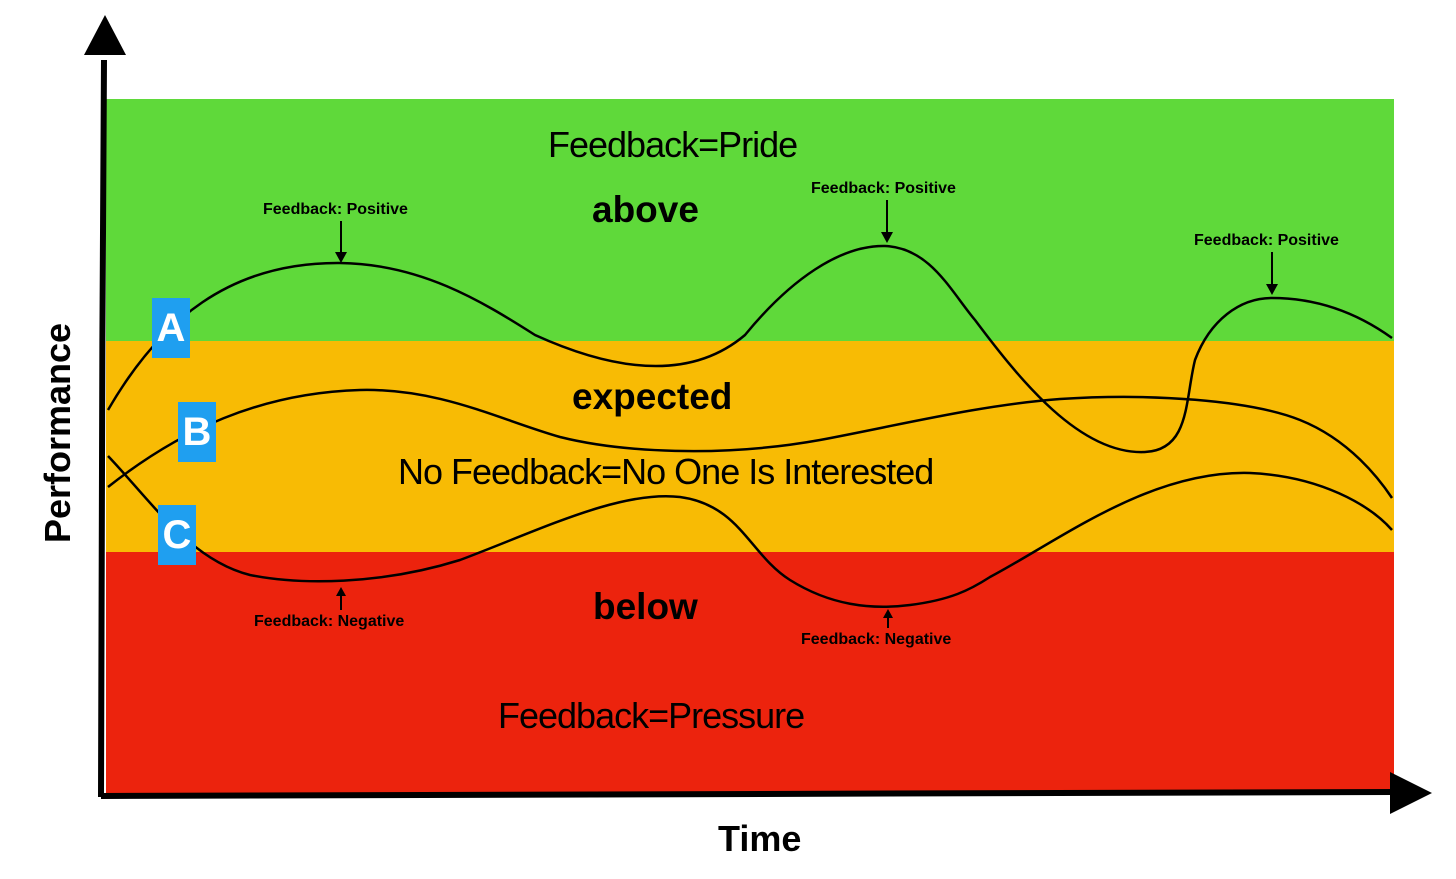  Describe the element at coordinates (651, 715) in the screenshot. I see `zone-below-note: Feedback=Pressure` at that location.